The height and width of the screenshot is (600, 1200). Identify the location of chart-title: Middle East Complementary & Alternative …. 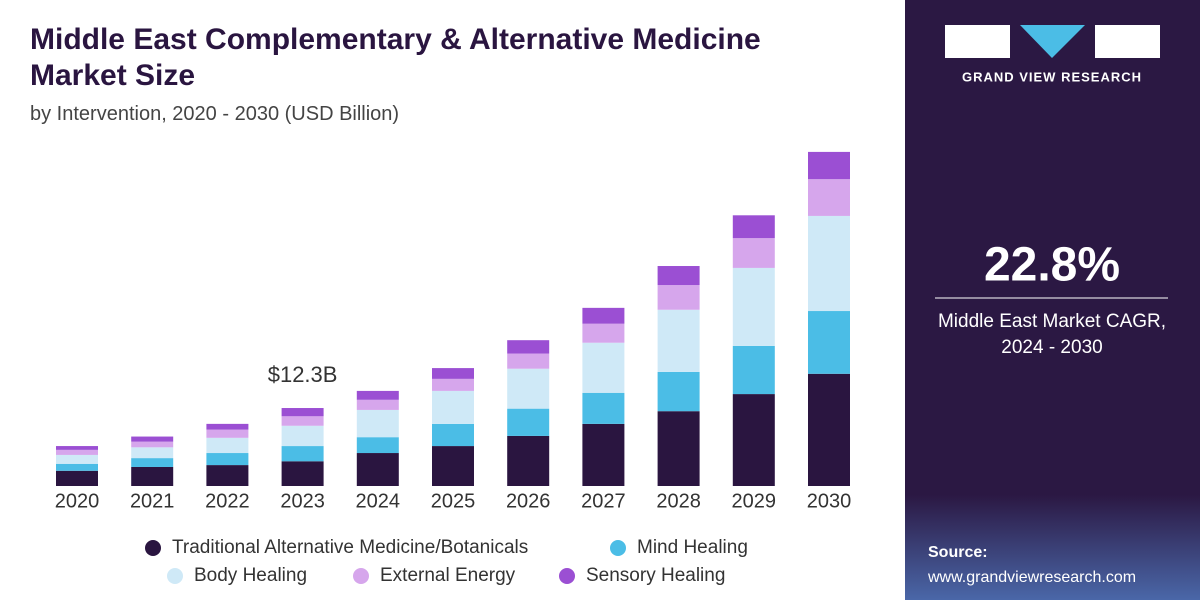
(395, 57).